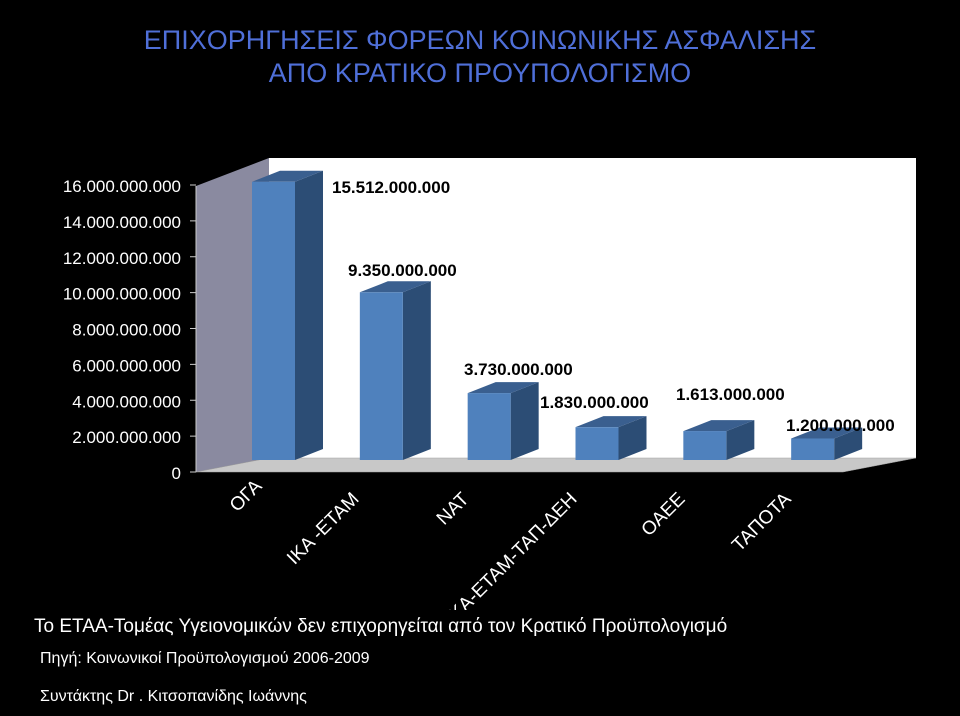 The width and height of the screenshot is (960, 716). Describe the element at coordinates (176, 473) in the screenshot. I see `y-tick-label: 0` at that location.